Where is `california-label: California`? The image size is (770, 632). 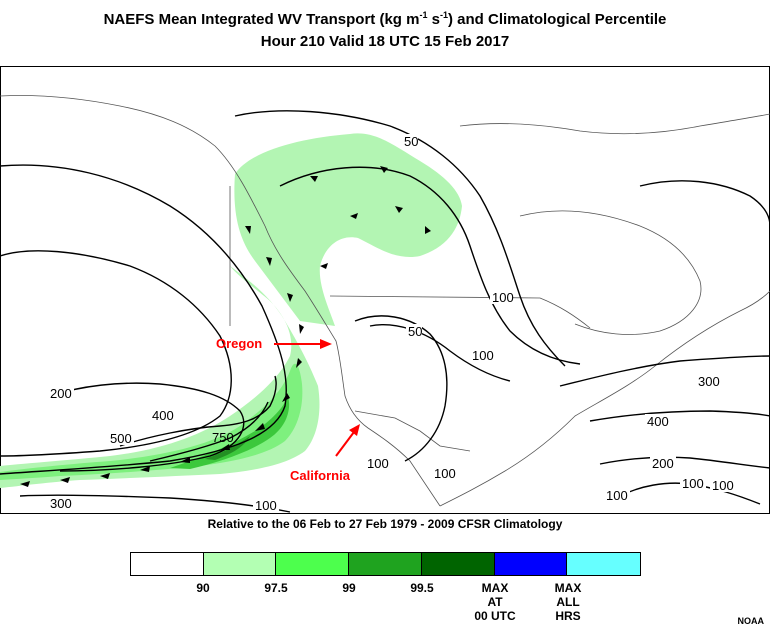 california-label: California is located at coordinates (320, 475).